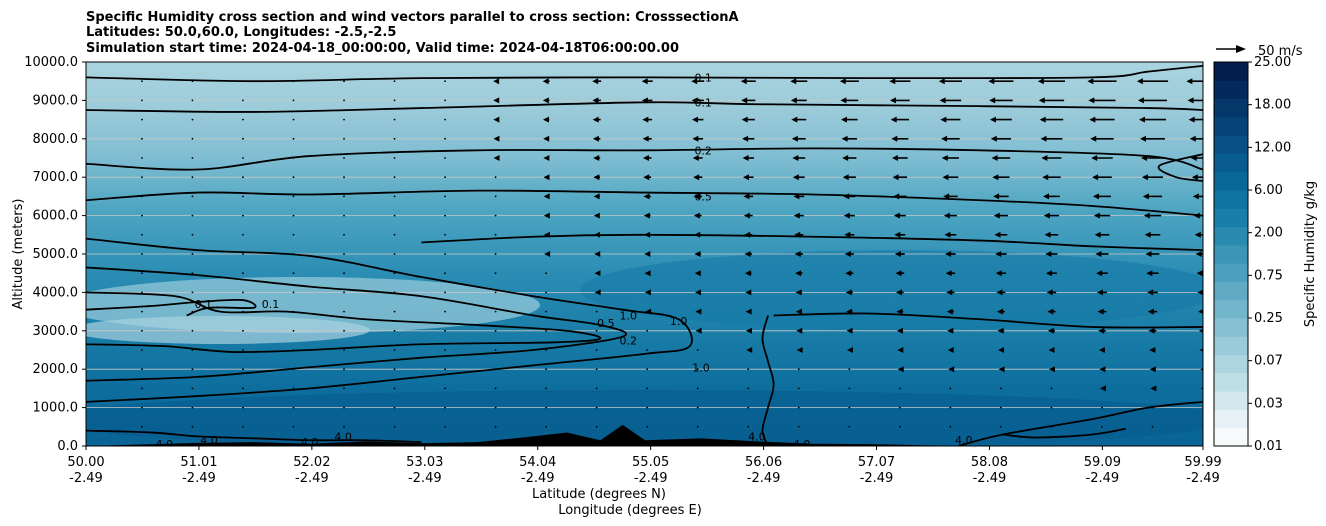  I want to click on y-tick-label: 10000.0, so click(51, 62).